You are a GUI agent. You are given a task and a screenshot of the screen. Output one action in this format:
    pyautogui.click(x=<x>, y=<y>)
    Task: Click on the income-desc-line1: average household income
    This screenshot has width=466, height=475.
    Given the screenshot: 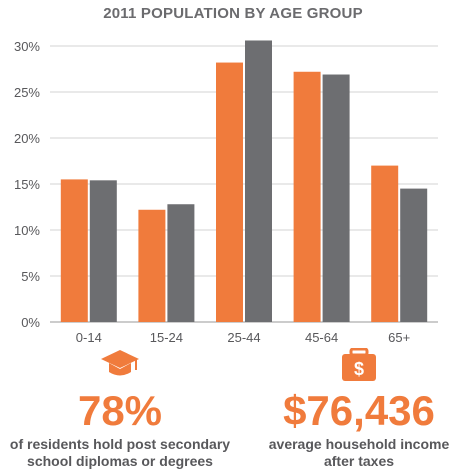 What is the action you would take?
    pyautogui.click(x=359, y=444)
    